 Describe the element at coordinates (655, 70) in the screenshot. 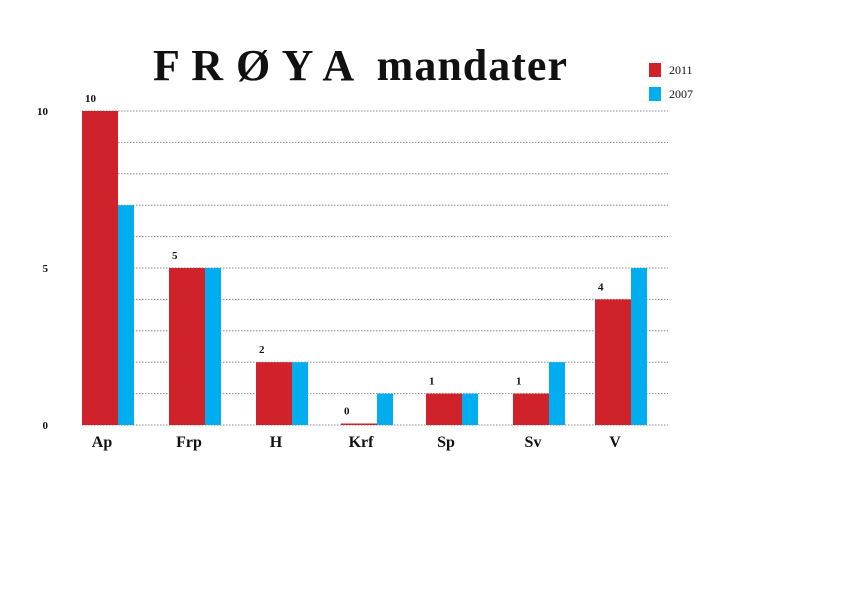

I see `legend-swatch-2011` at that location.